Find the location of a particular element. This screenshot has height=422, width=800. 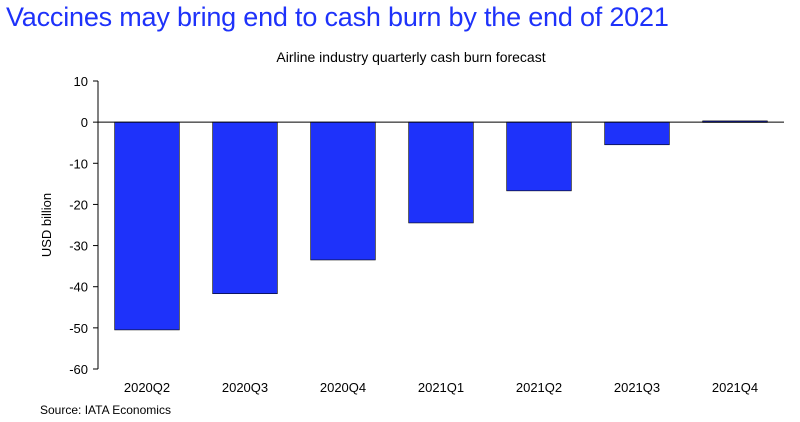

bar-2020Q3 is located at coordinates (245, 208).